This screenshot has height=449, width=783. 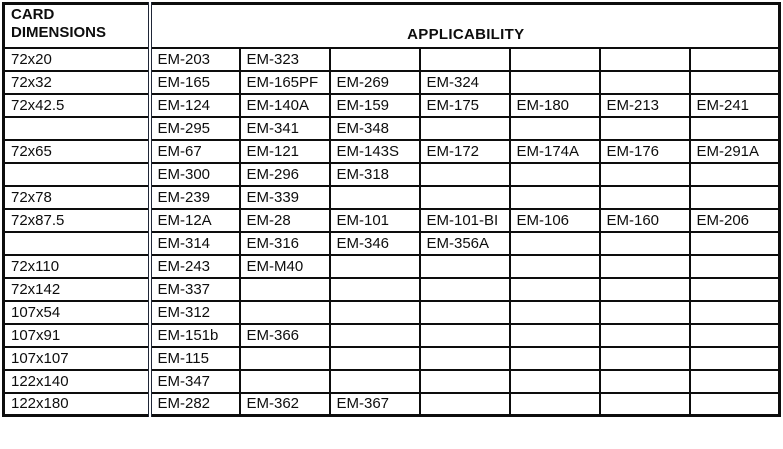 What do you see at coordinates (77, 381) in the screenshot?
I see `dimension-cell: 122x140` at bounding box center [77, 381].